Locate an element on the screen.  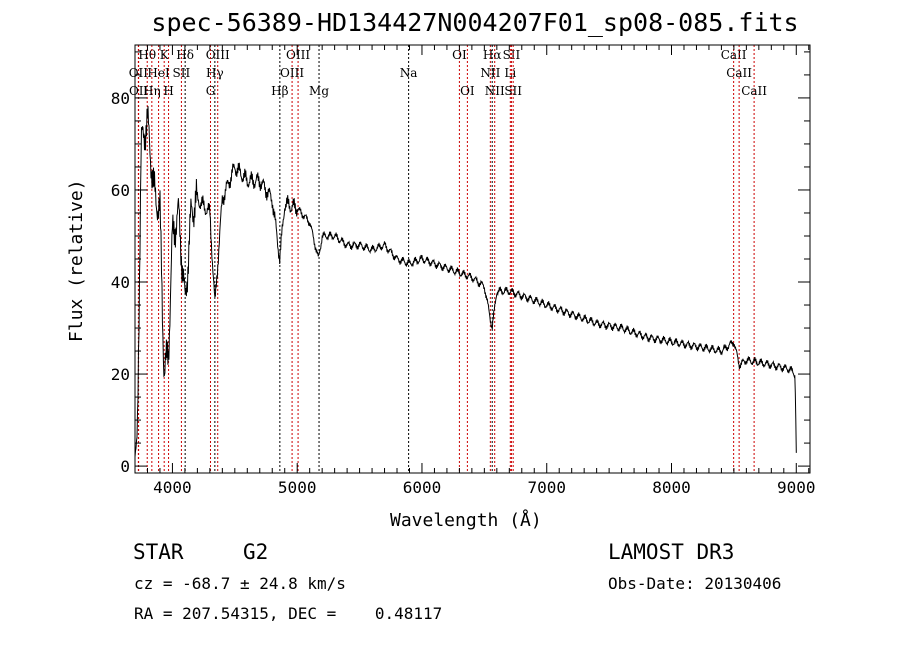
spectral-line-label: Hθ is located at coordinates (147, 55).